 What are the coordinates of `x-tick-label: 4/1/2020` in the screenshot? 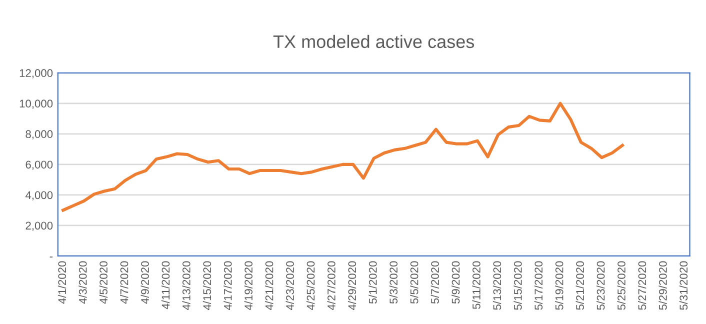 It's located at (62, 282).